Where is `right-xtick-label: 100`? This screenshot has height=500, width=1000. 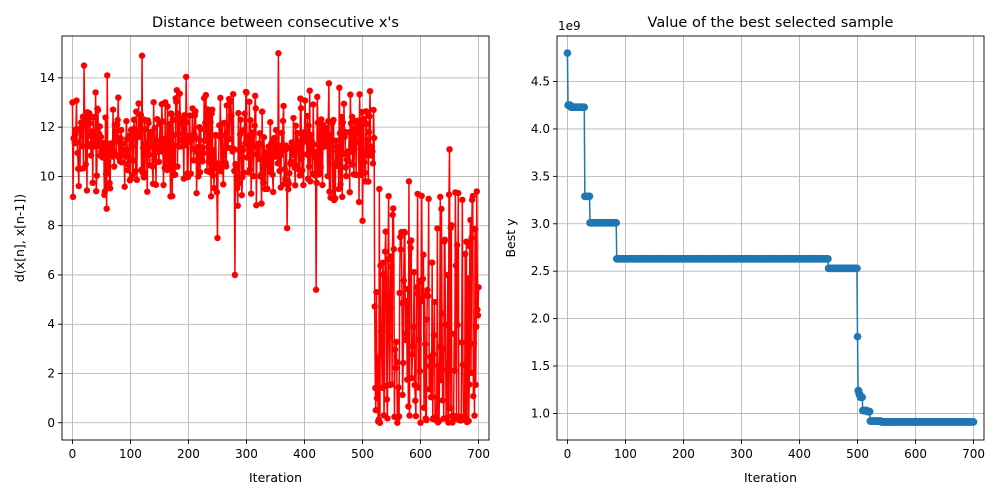
right-xtick-label: 100 is located at coordinates (625, 454).